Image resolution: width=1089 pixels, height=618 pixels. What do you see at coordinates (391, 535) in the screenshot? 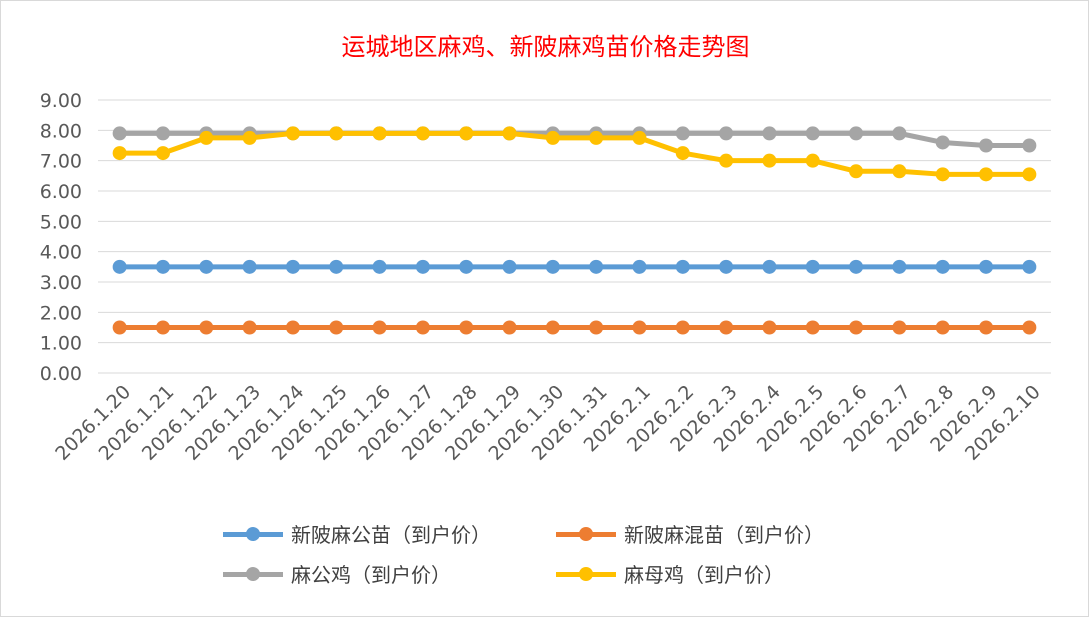
I see `legend-label: 新陂麻公苗（到户价）` at bounding box center [391, 535].